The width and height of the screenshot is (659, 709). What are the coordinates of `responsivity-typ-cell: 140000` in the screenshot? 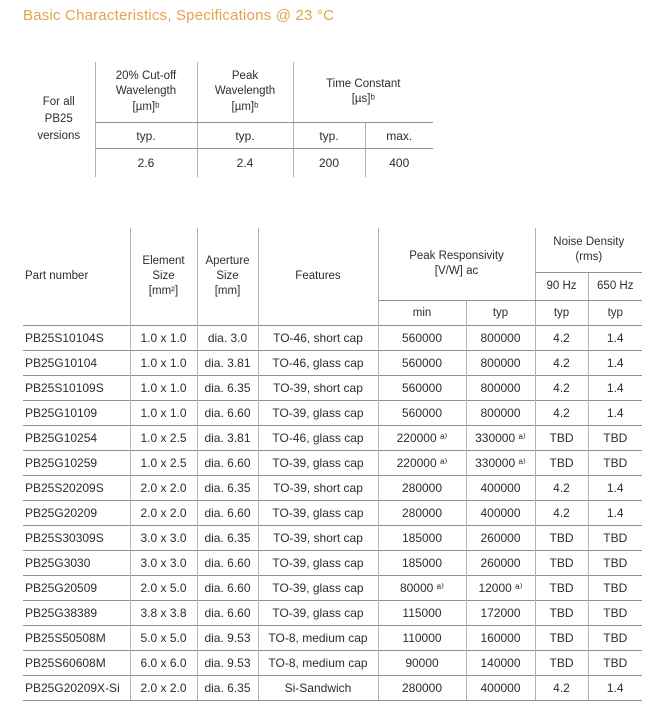 It's located at (500, 663).